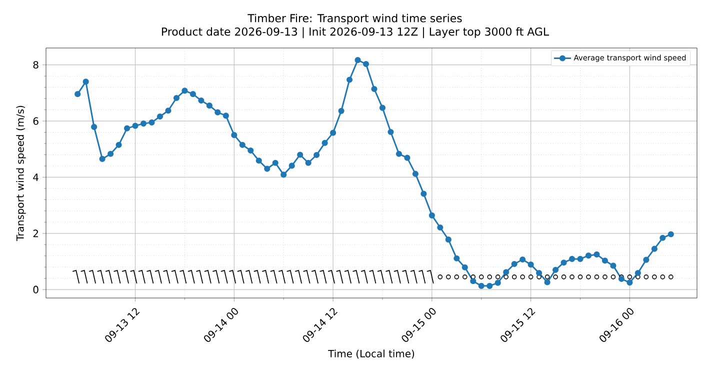  I want to click on chart-title: Timber Fire: Transport wind time series, so click(355, 19).